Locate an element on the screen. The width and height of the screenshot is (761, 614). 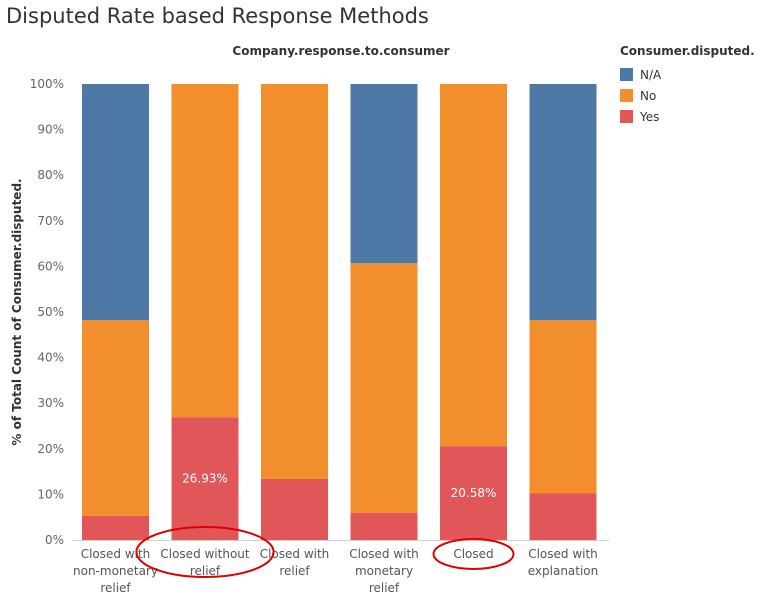
y-tick-label-30-pct: 30% is located at coordinates (50, 403).